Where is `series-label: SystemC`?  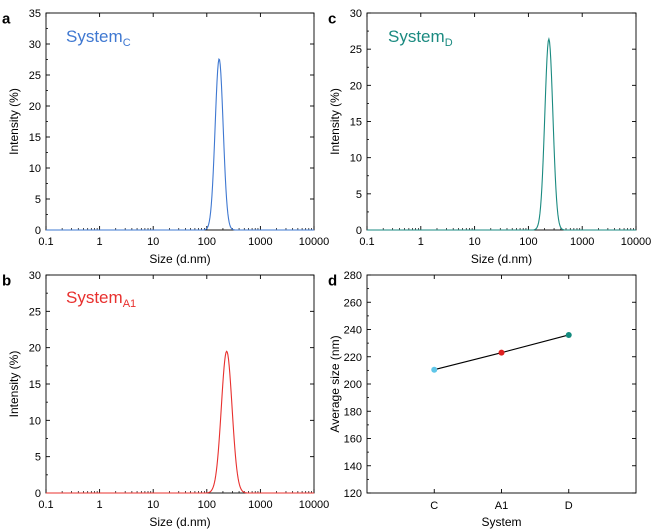 series-label: SystemC is located at coordinates (98, 38).